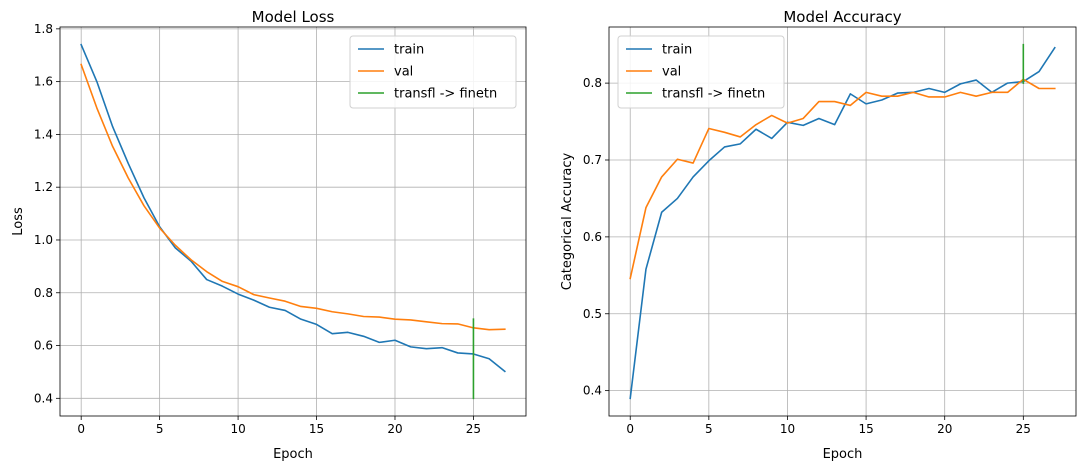  Describe the element at coordinates (43, 187) in the screenshot. I see `y-tick-label: 1.2` at that location.